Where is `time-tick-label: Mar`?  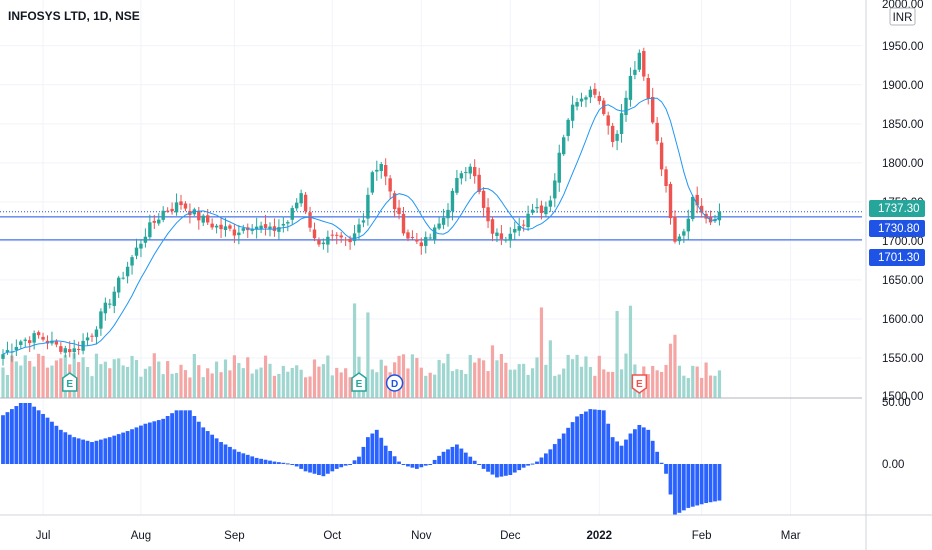 time-tick-label: Mar is located at coordinates (791, 536).